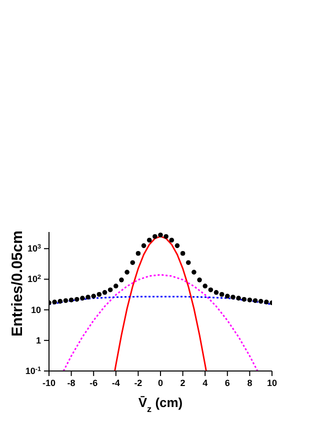 This screenshot has height=423, width=327. What do you see at coordinates (35, 309) in the screenshot?
I see `y-tick-label: 10` at bounding box center [35, 309].